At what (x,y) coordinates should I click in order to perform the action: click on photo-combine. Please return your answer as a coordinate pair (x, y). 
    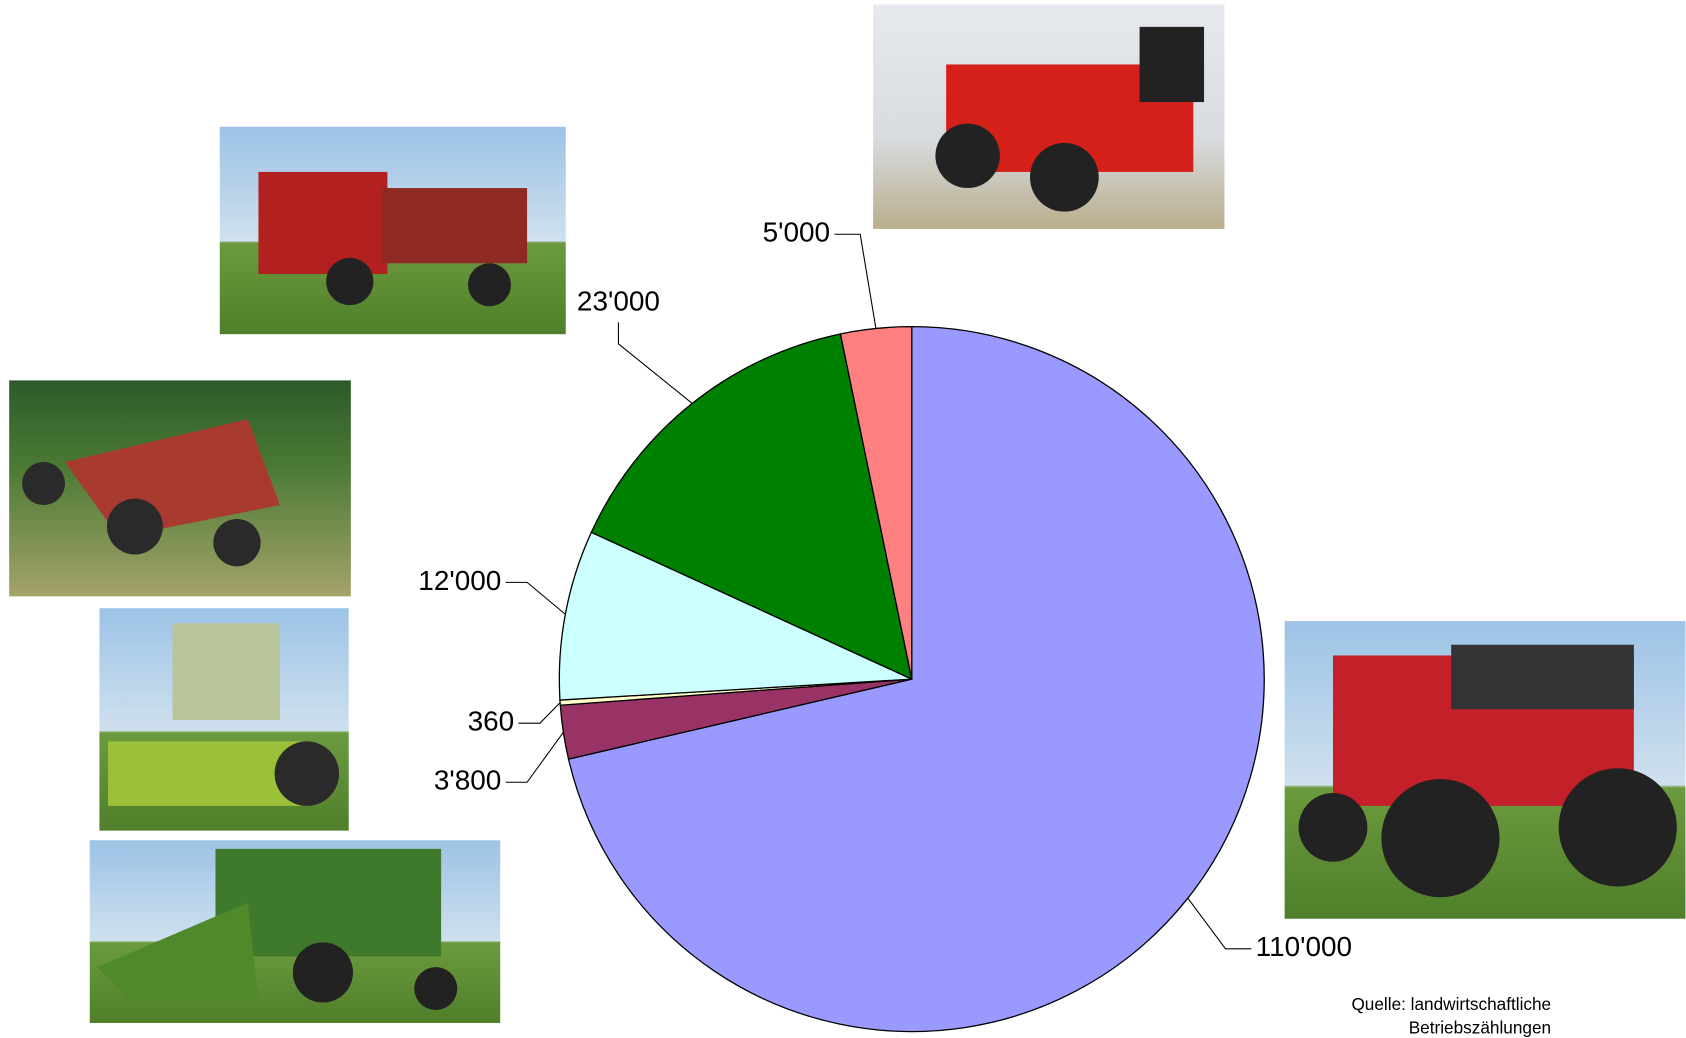
    Looking at the image, I should click on (295, 931).